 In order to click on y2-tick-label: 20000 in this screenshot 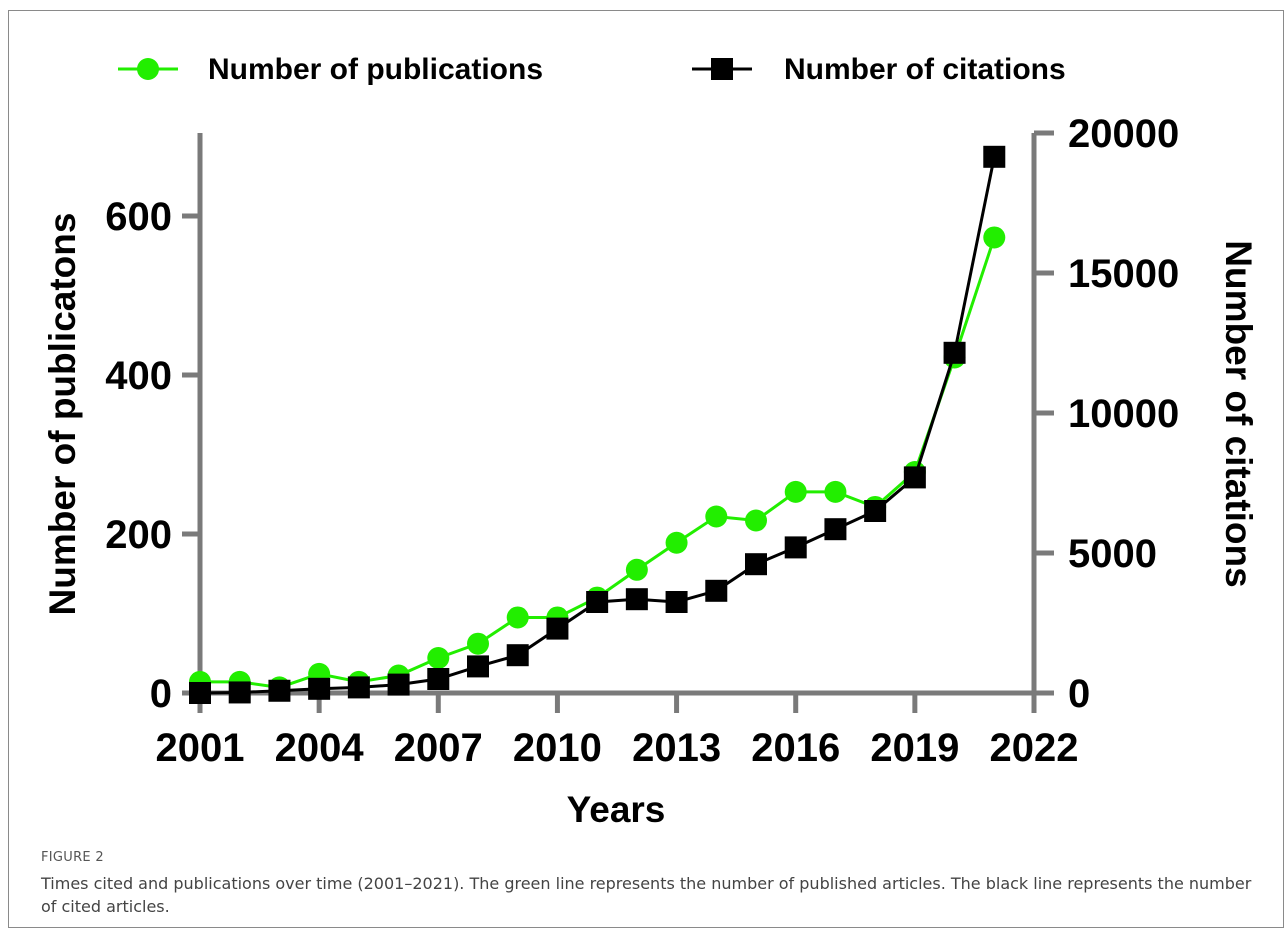, I will do `click(1123, 134)`.